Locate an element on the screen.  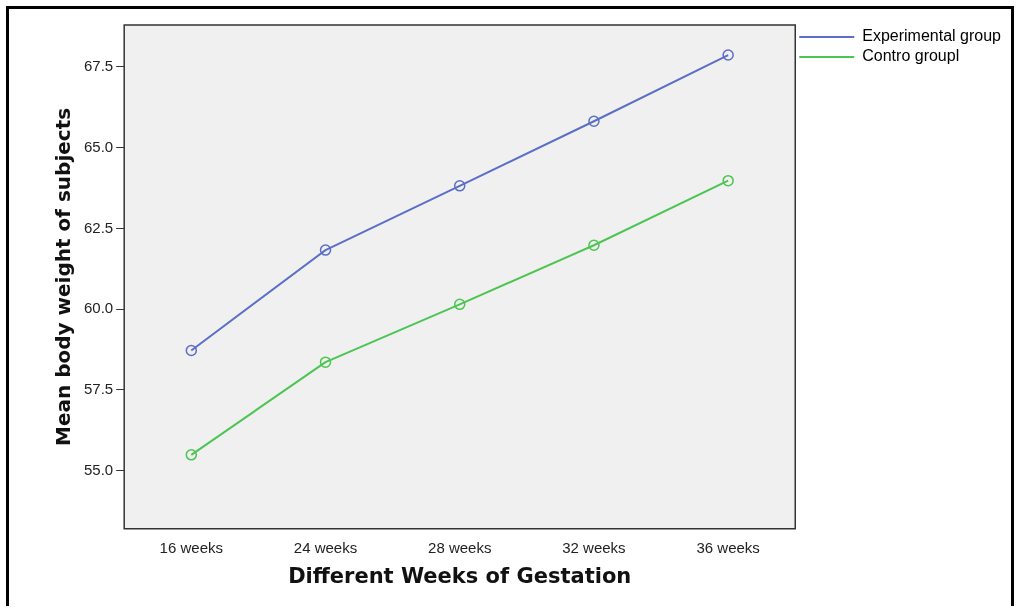
y-tick-label: 60.0 is located at coordinates (98, 308).